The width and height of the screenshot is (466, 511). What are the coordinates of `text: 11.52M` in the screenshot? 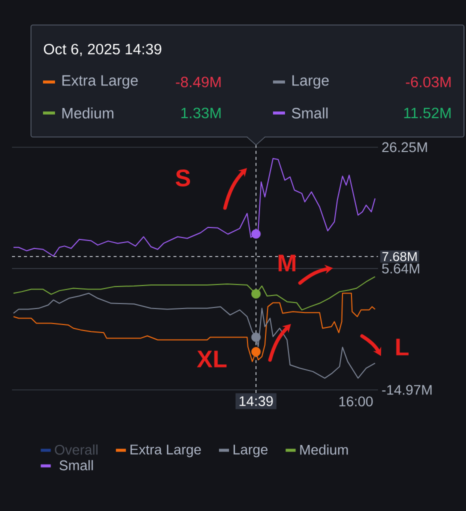 It's located at (427, 113).